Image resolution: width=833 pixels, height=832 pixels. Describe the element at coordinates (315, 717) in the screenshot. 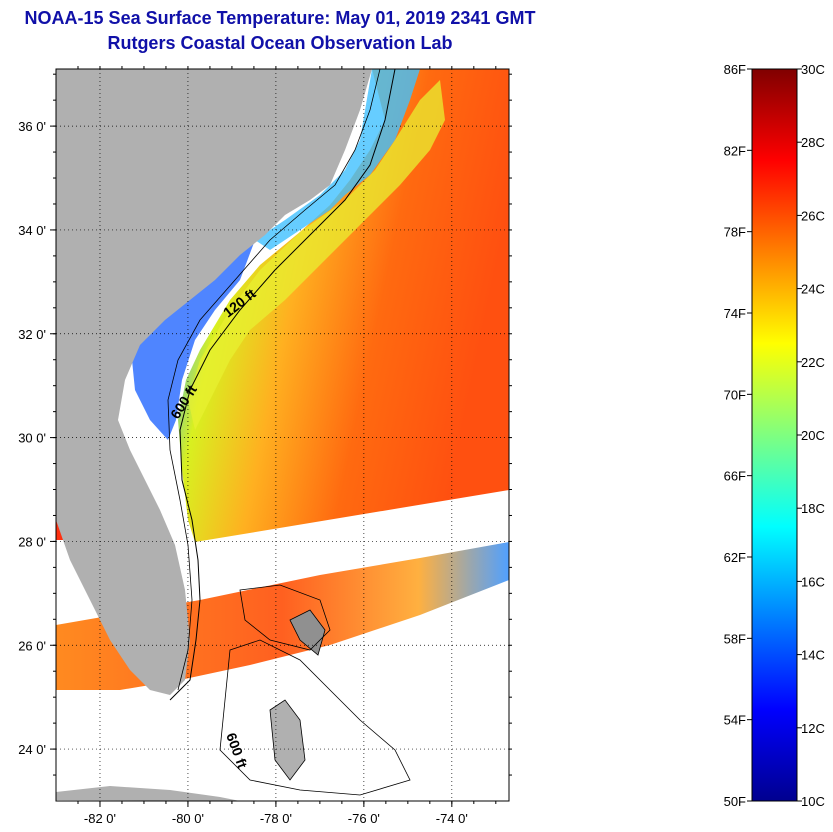

I see `contour-bahamas` at that location.